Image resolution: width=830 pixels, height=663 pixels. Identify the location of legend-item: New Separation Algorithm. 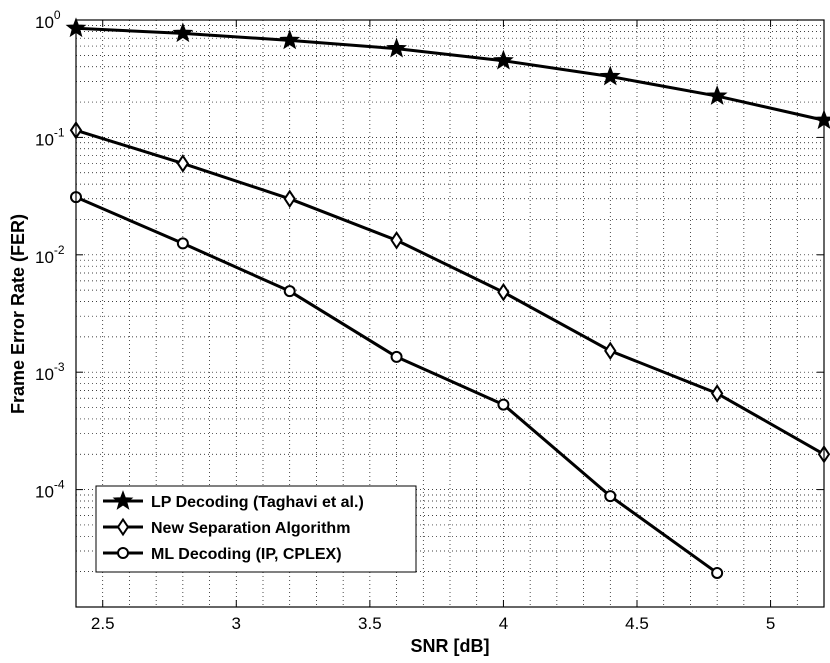
(226, 527).